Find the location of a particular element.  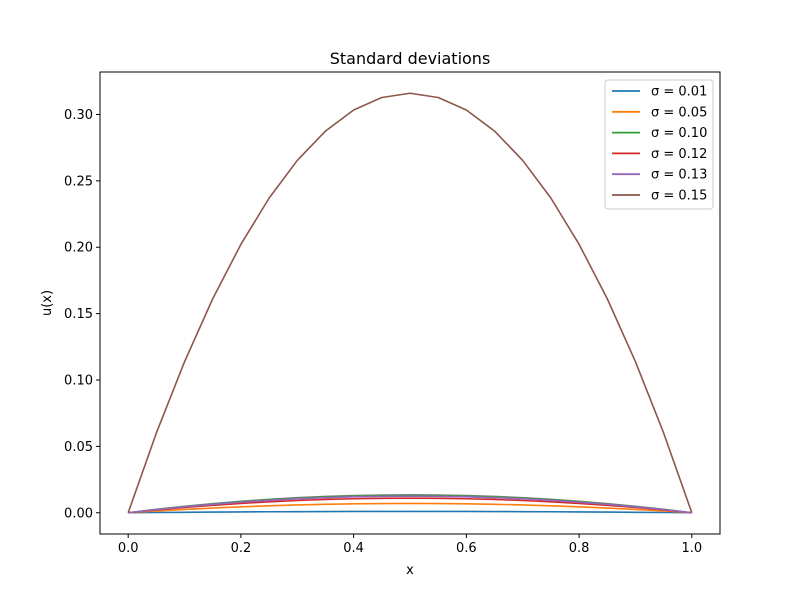

y-tick-label: 0.15 is located at coordinates (78, 314).